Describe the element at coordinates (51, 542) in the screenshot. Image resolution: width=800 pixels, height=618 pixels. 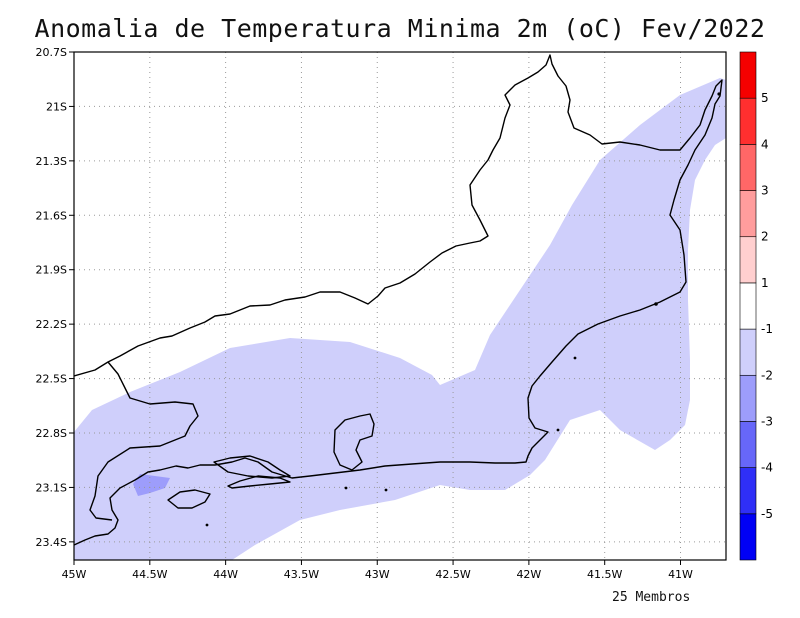
I see `lat-tick-label: 23.4S` at that location.